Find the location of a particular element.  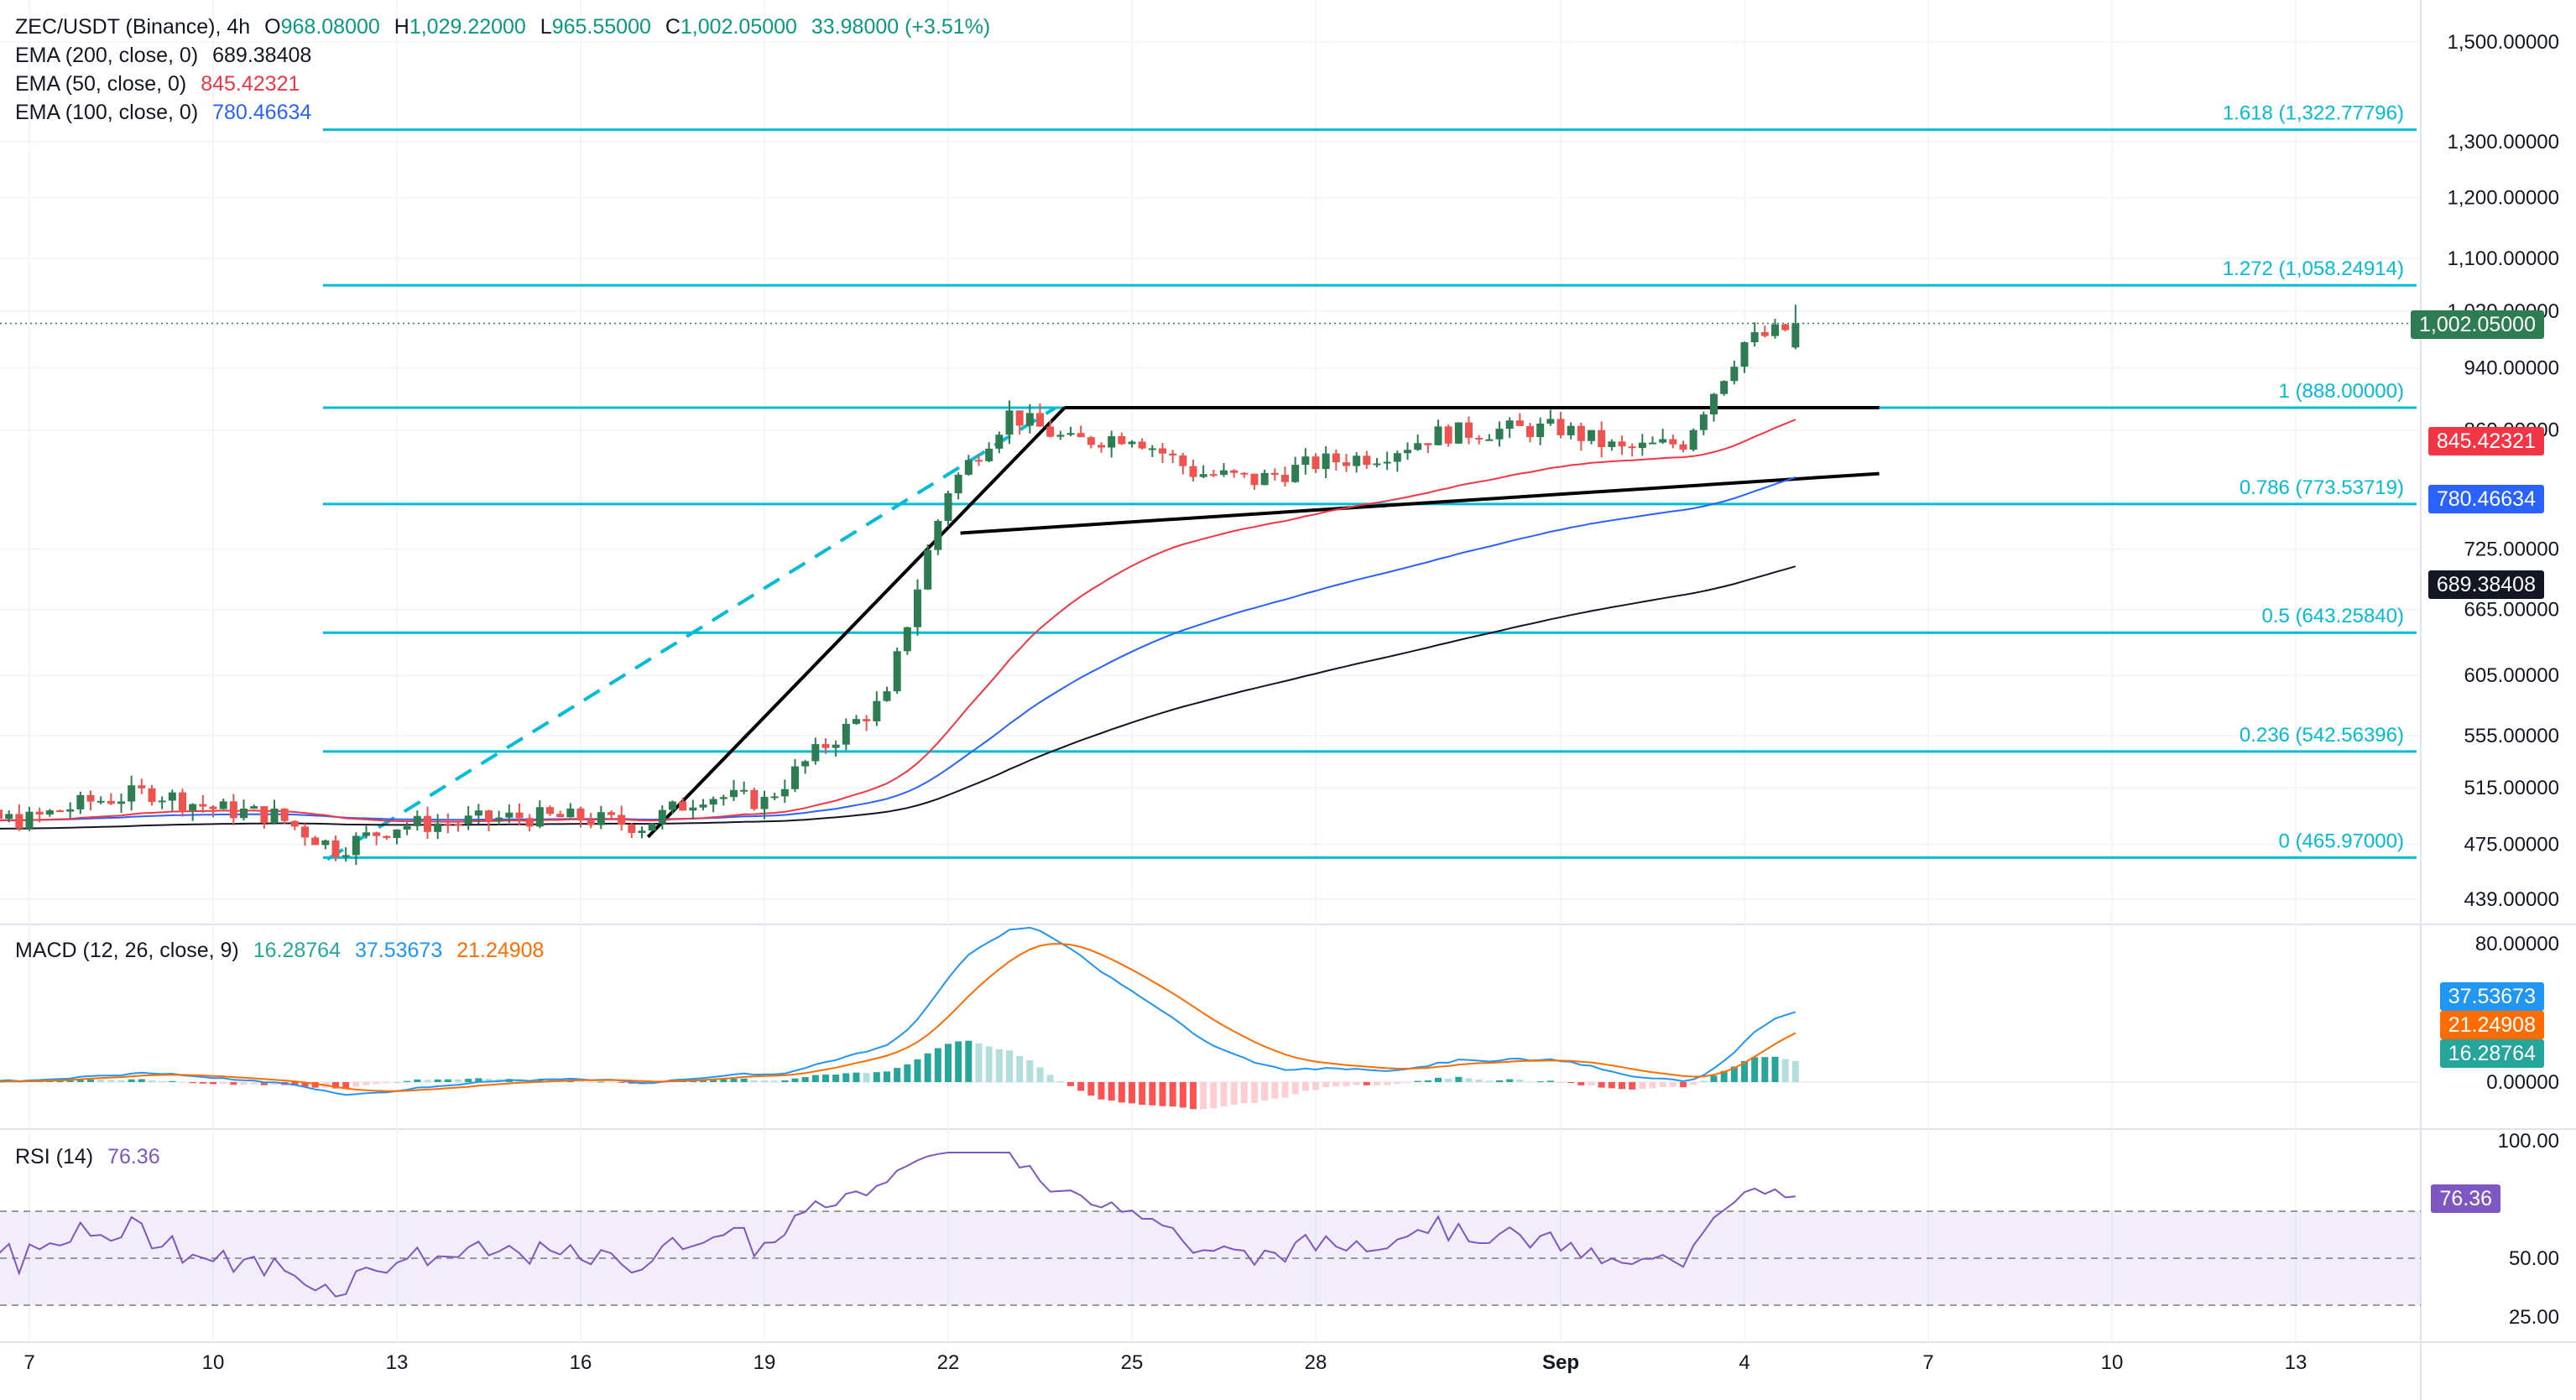

low-value: 965.55000 is located at coordinates (601, 27).